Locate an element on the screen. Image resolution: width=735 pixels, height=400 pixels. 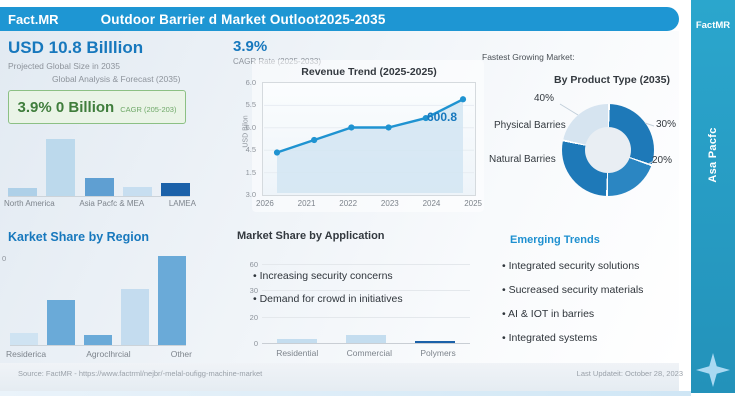
emerging-item-1: Integrated security solutions is located at coordinates (571, 266).